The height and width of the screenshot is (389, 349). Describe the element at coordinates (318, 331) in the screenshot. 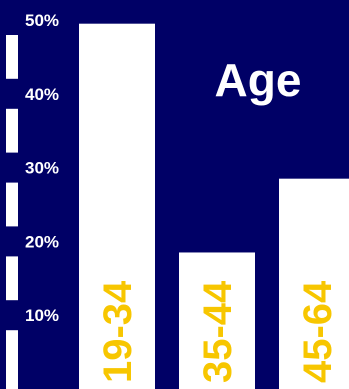

I see `category-label-45-64: 45-64` at that location.